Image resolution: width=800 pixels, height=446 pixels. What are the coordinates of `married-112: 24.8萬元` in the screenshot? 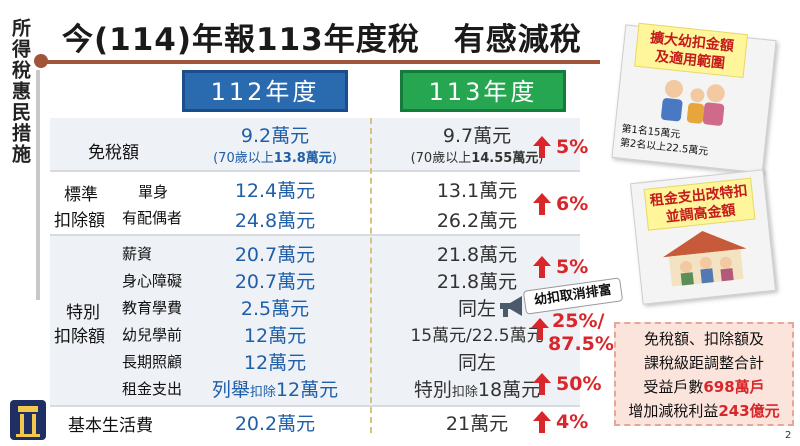 It's located at (275, 221).